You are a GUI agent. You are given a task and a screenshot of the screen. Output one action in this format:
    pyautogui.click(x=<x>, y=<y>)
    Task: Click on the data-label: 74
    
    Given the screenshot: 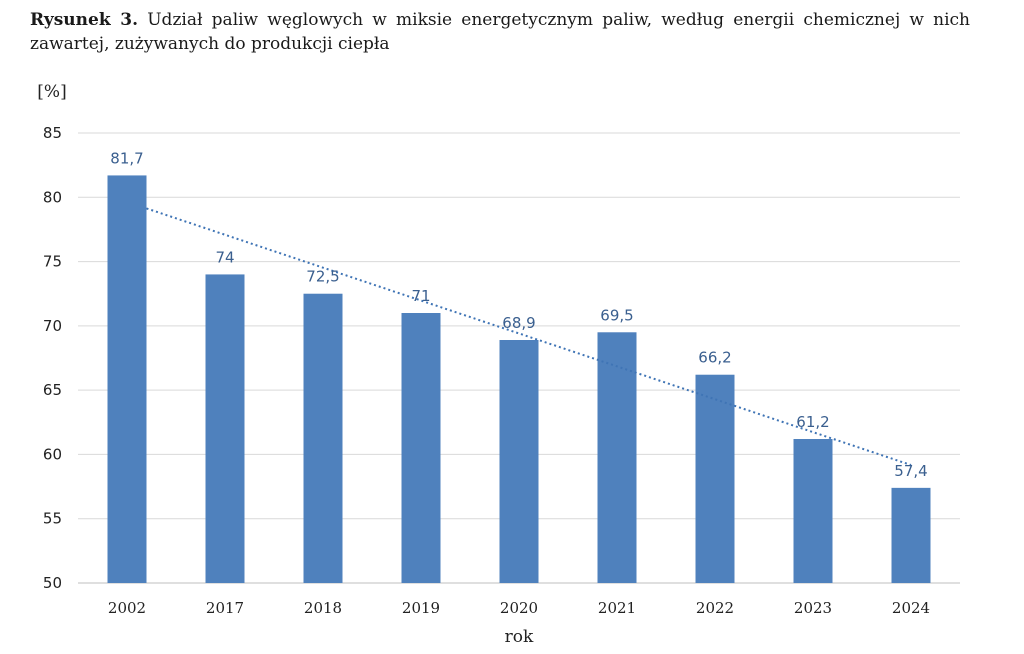 What is the action you would take?
    pyautogui.click(x=224, y=257)
    